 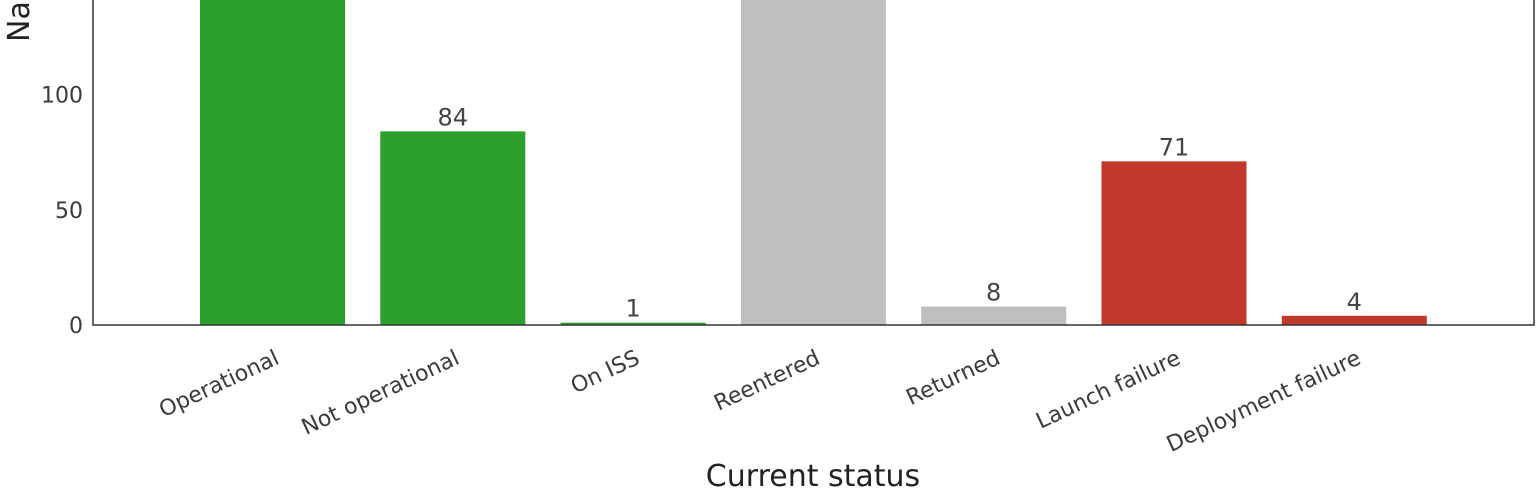 I want to click on bar-reentered, so click(x=813, y=162).